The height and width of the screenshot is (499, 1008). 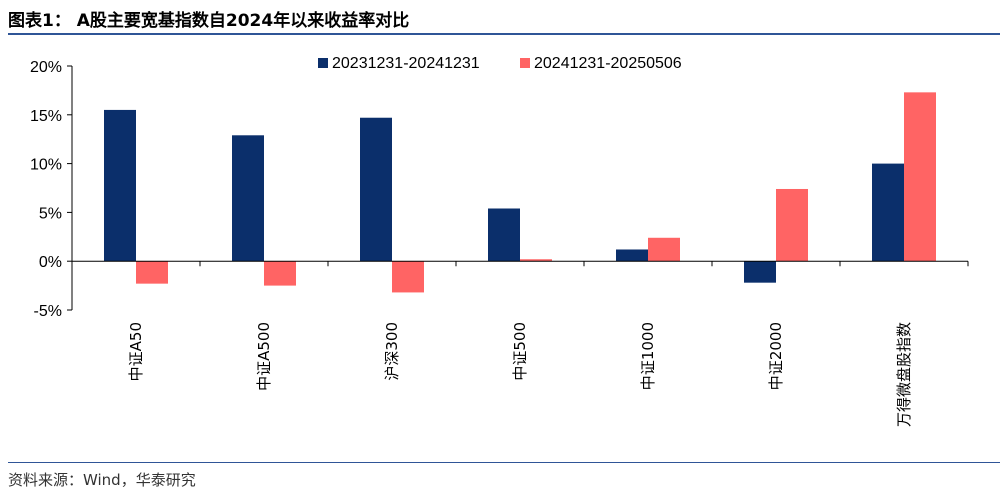 What do you see at coordinates (264, 356) in the screenshot?
I see `x-category-label: 中证A500` at bounding box center [264, 356].